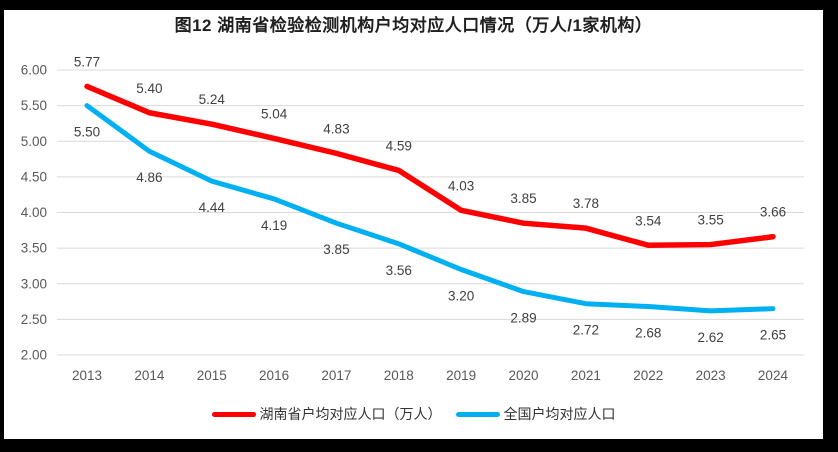  I want to click on legend-label-hunan: 湖南省户均对应人口（万人）, so click(350, 414).